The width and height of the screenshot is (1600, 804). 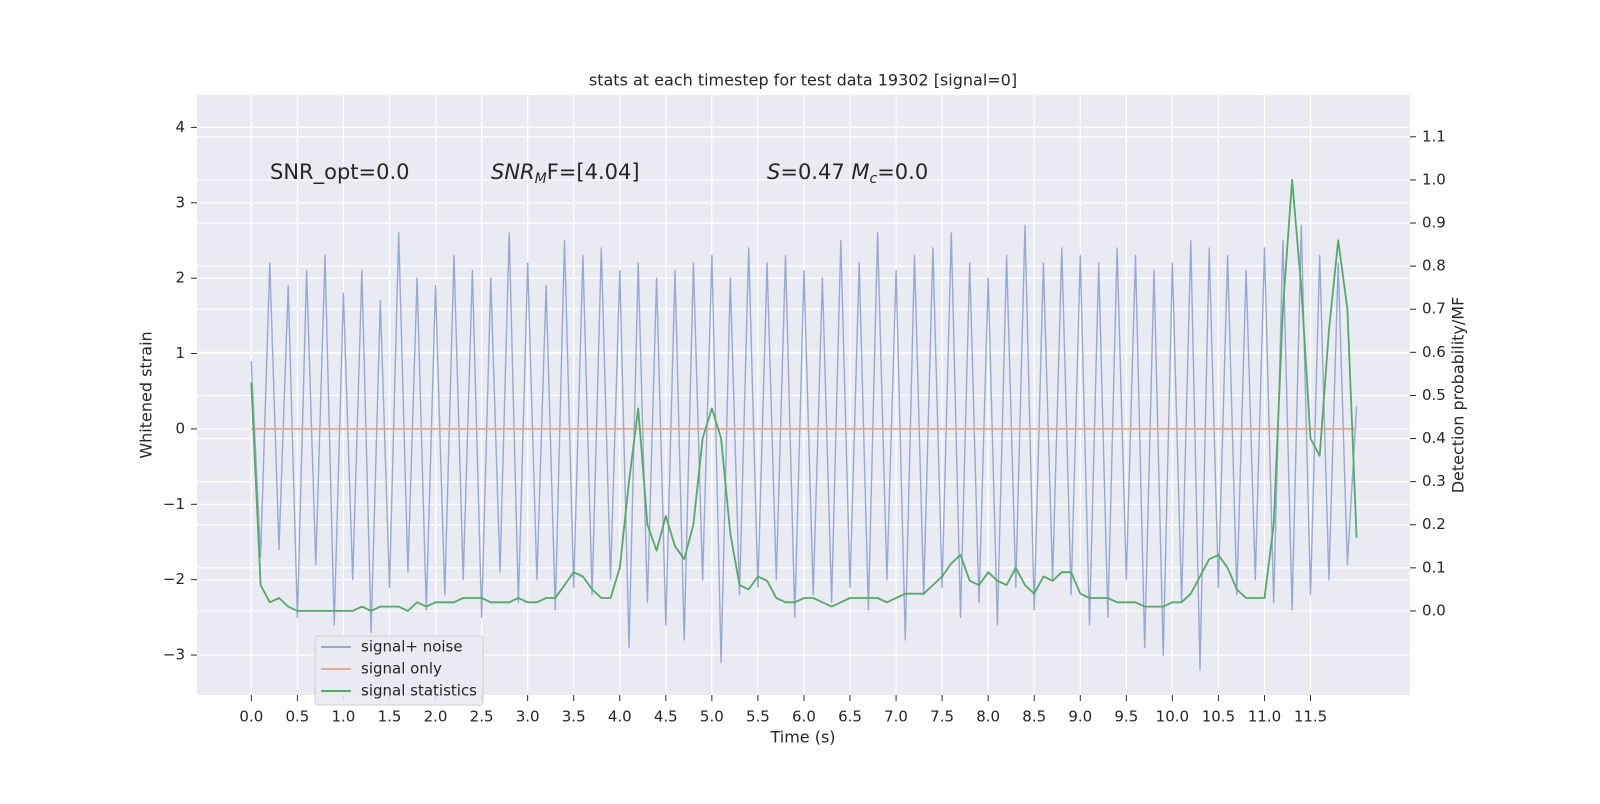 What do you see at coordinates (1434, 395) in the screenshot?
I see `y2-tick-label: 0.5` at bounding box center [1434, 395].